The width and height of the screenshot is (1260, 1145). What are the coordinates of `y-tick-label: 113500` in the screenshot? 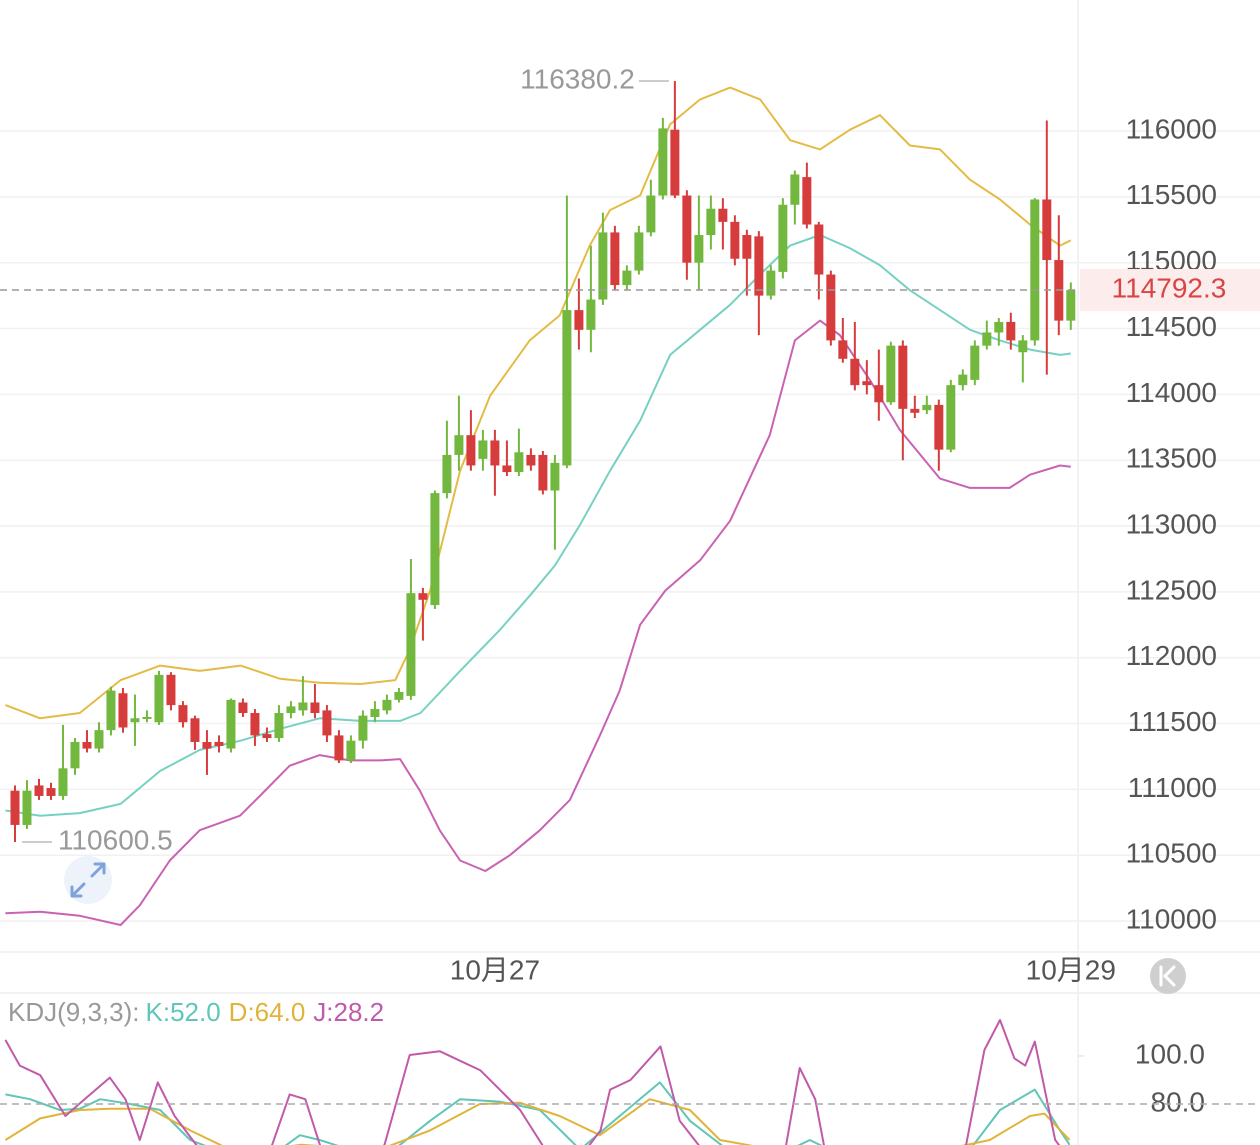 It's located at (1171, 458).